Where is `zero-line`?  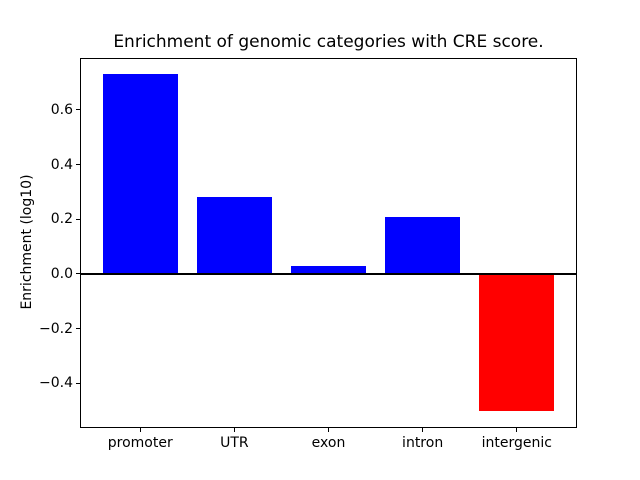 zero-line is located at coordinates (328, 274).